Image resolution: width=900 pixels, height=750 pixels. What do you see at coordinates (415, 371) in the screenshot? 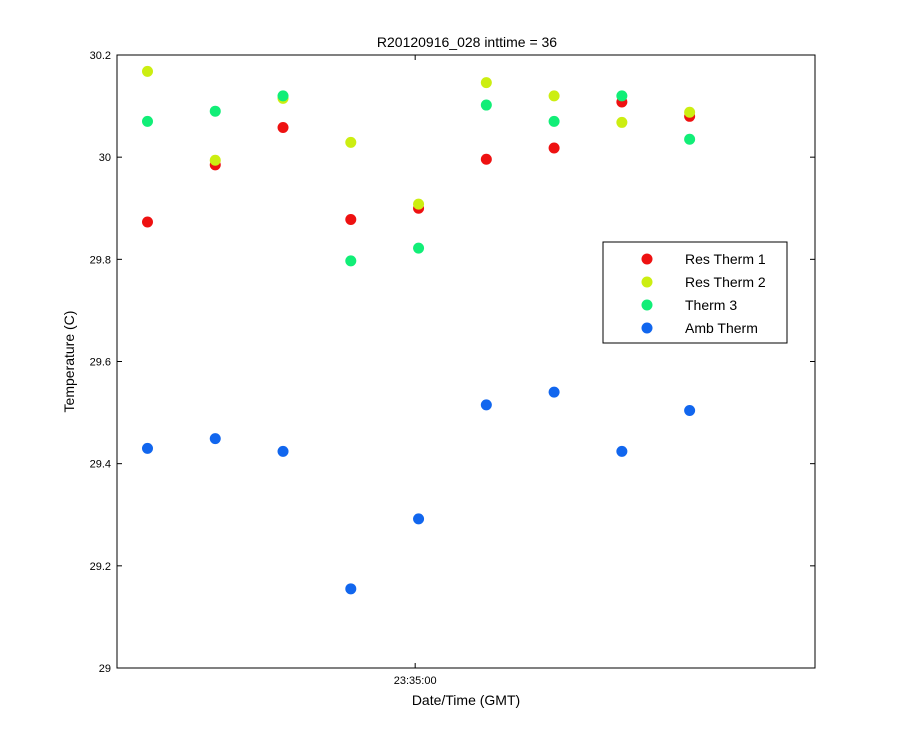
I see `x-axis: 23:35:00` at bounding box center [415, 371].